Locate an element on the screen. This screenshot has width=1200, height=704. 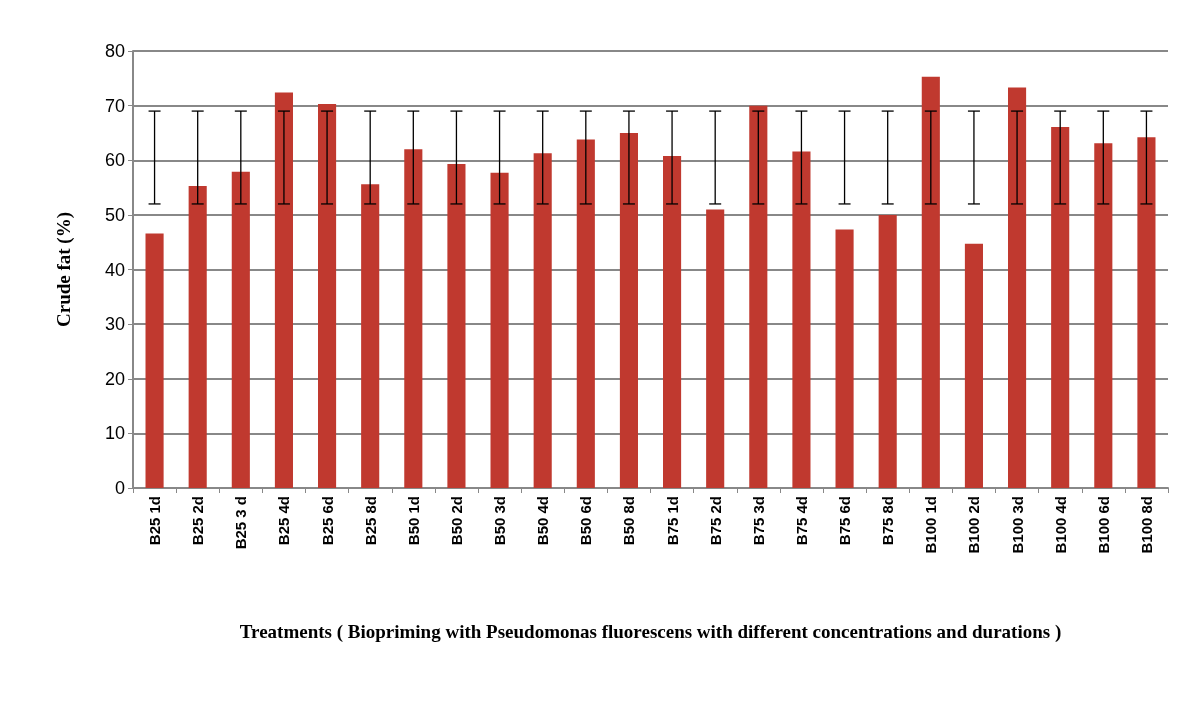
y-tick-label: 40 is located at coordinates (114, 269).